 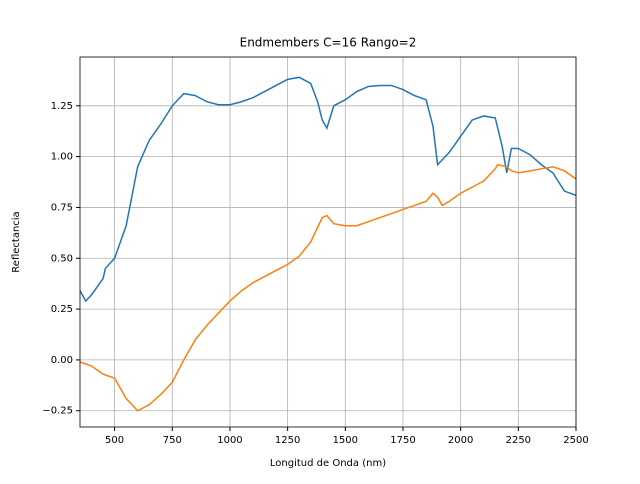 What do you see at coordinates (62, 309) in the screenshot?
I see `y-tick-label: 0.25` at bounding box center [62, 309].